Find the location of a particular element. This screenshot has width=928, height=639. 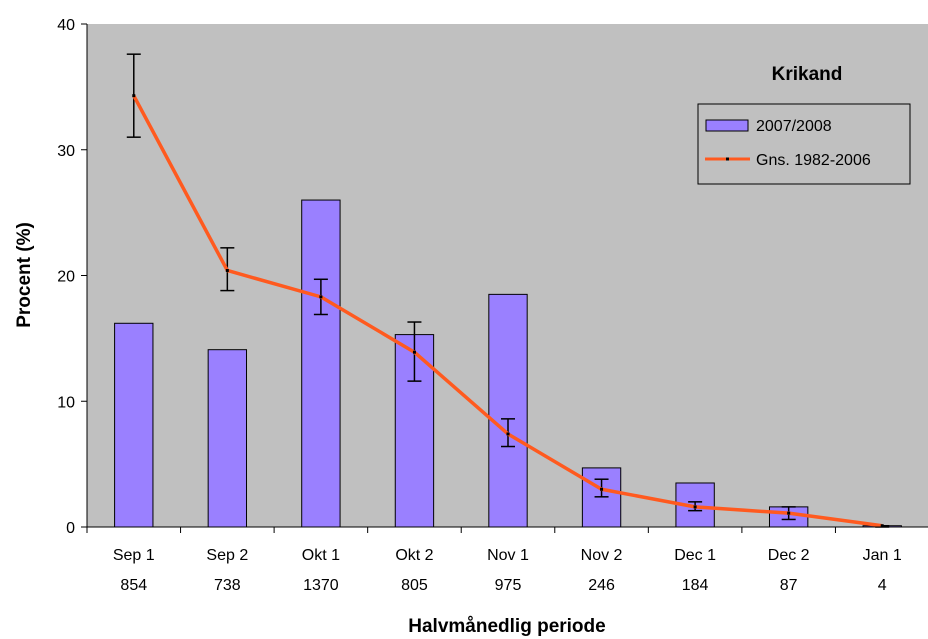

x-tick-label: Okt 1 is located at coordinates (321, 555).